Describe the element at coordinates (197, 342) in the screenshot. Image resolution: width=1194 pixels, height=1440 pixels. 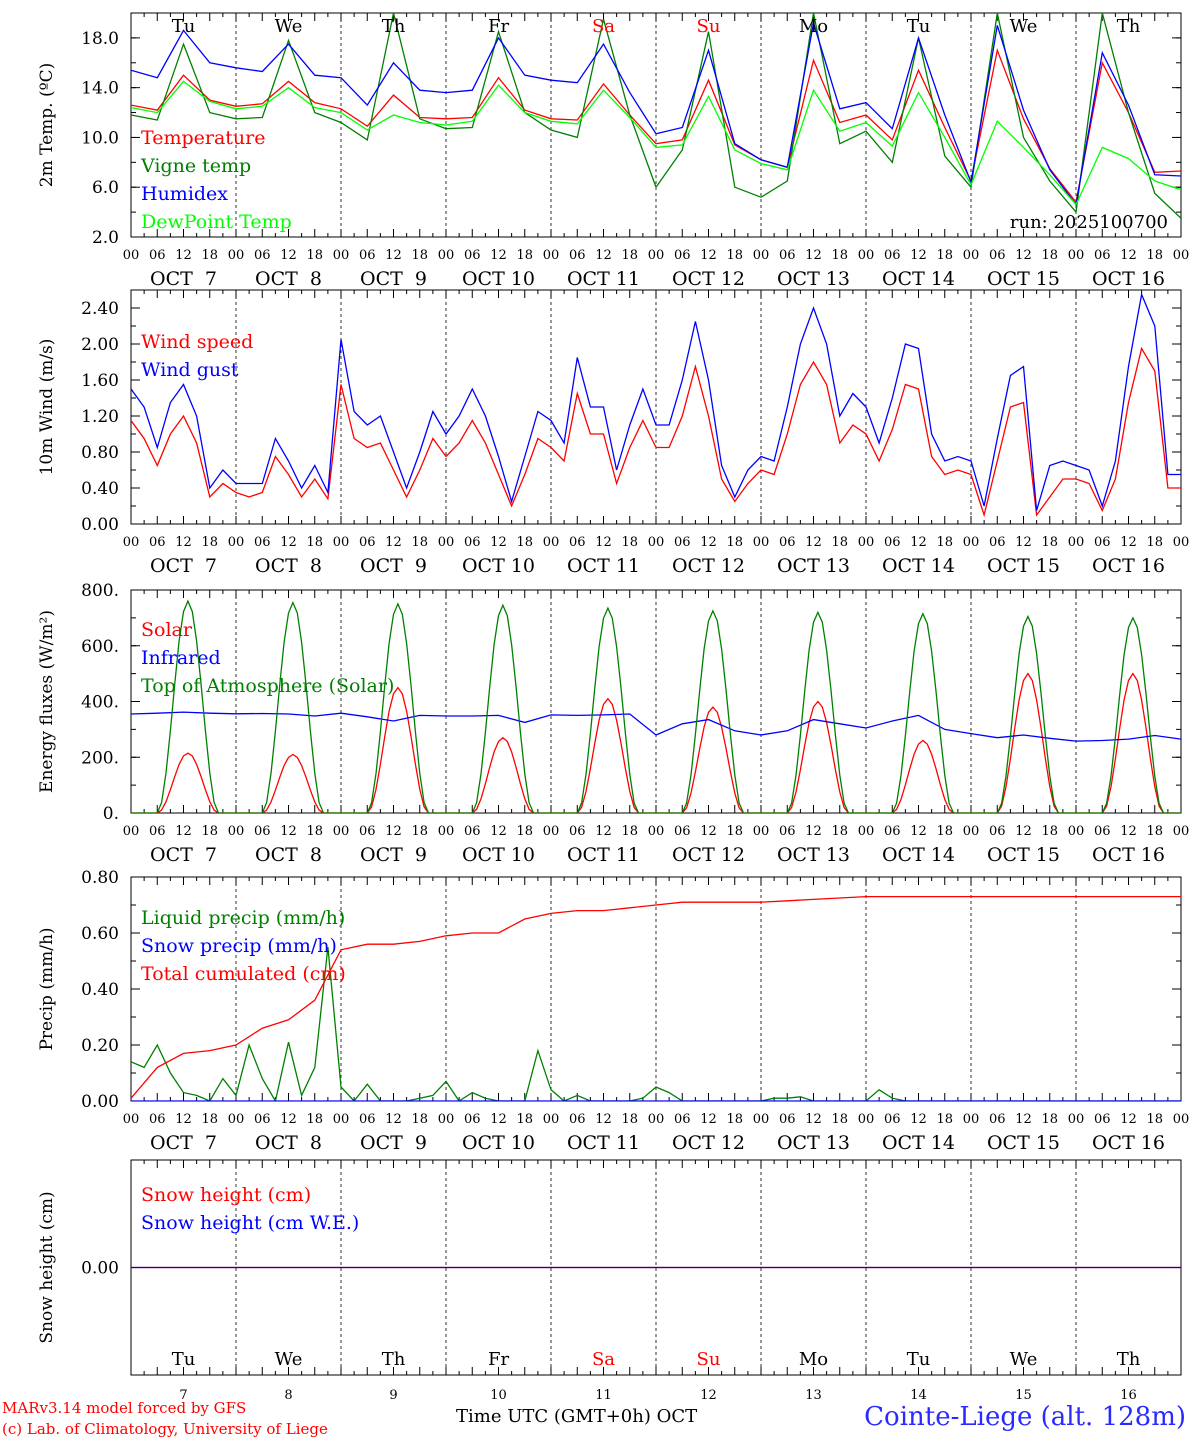
I see `legend-entry: Wind speed` at that location.